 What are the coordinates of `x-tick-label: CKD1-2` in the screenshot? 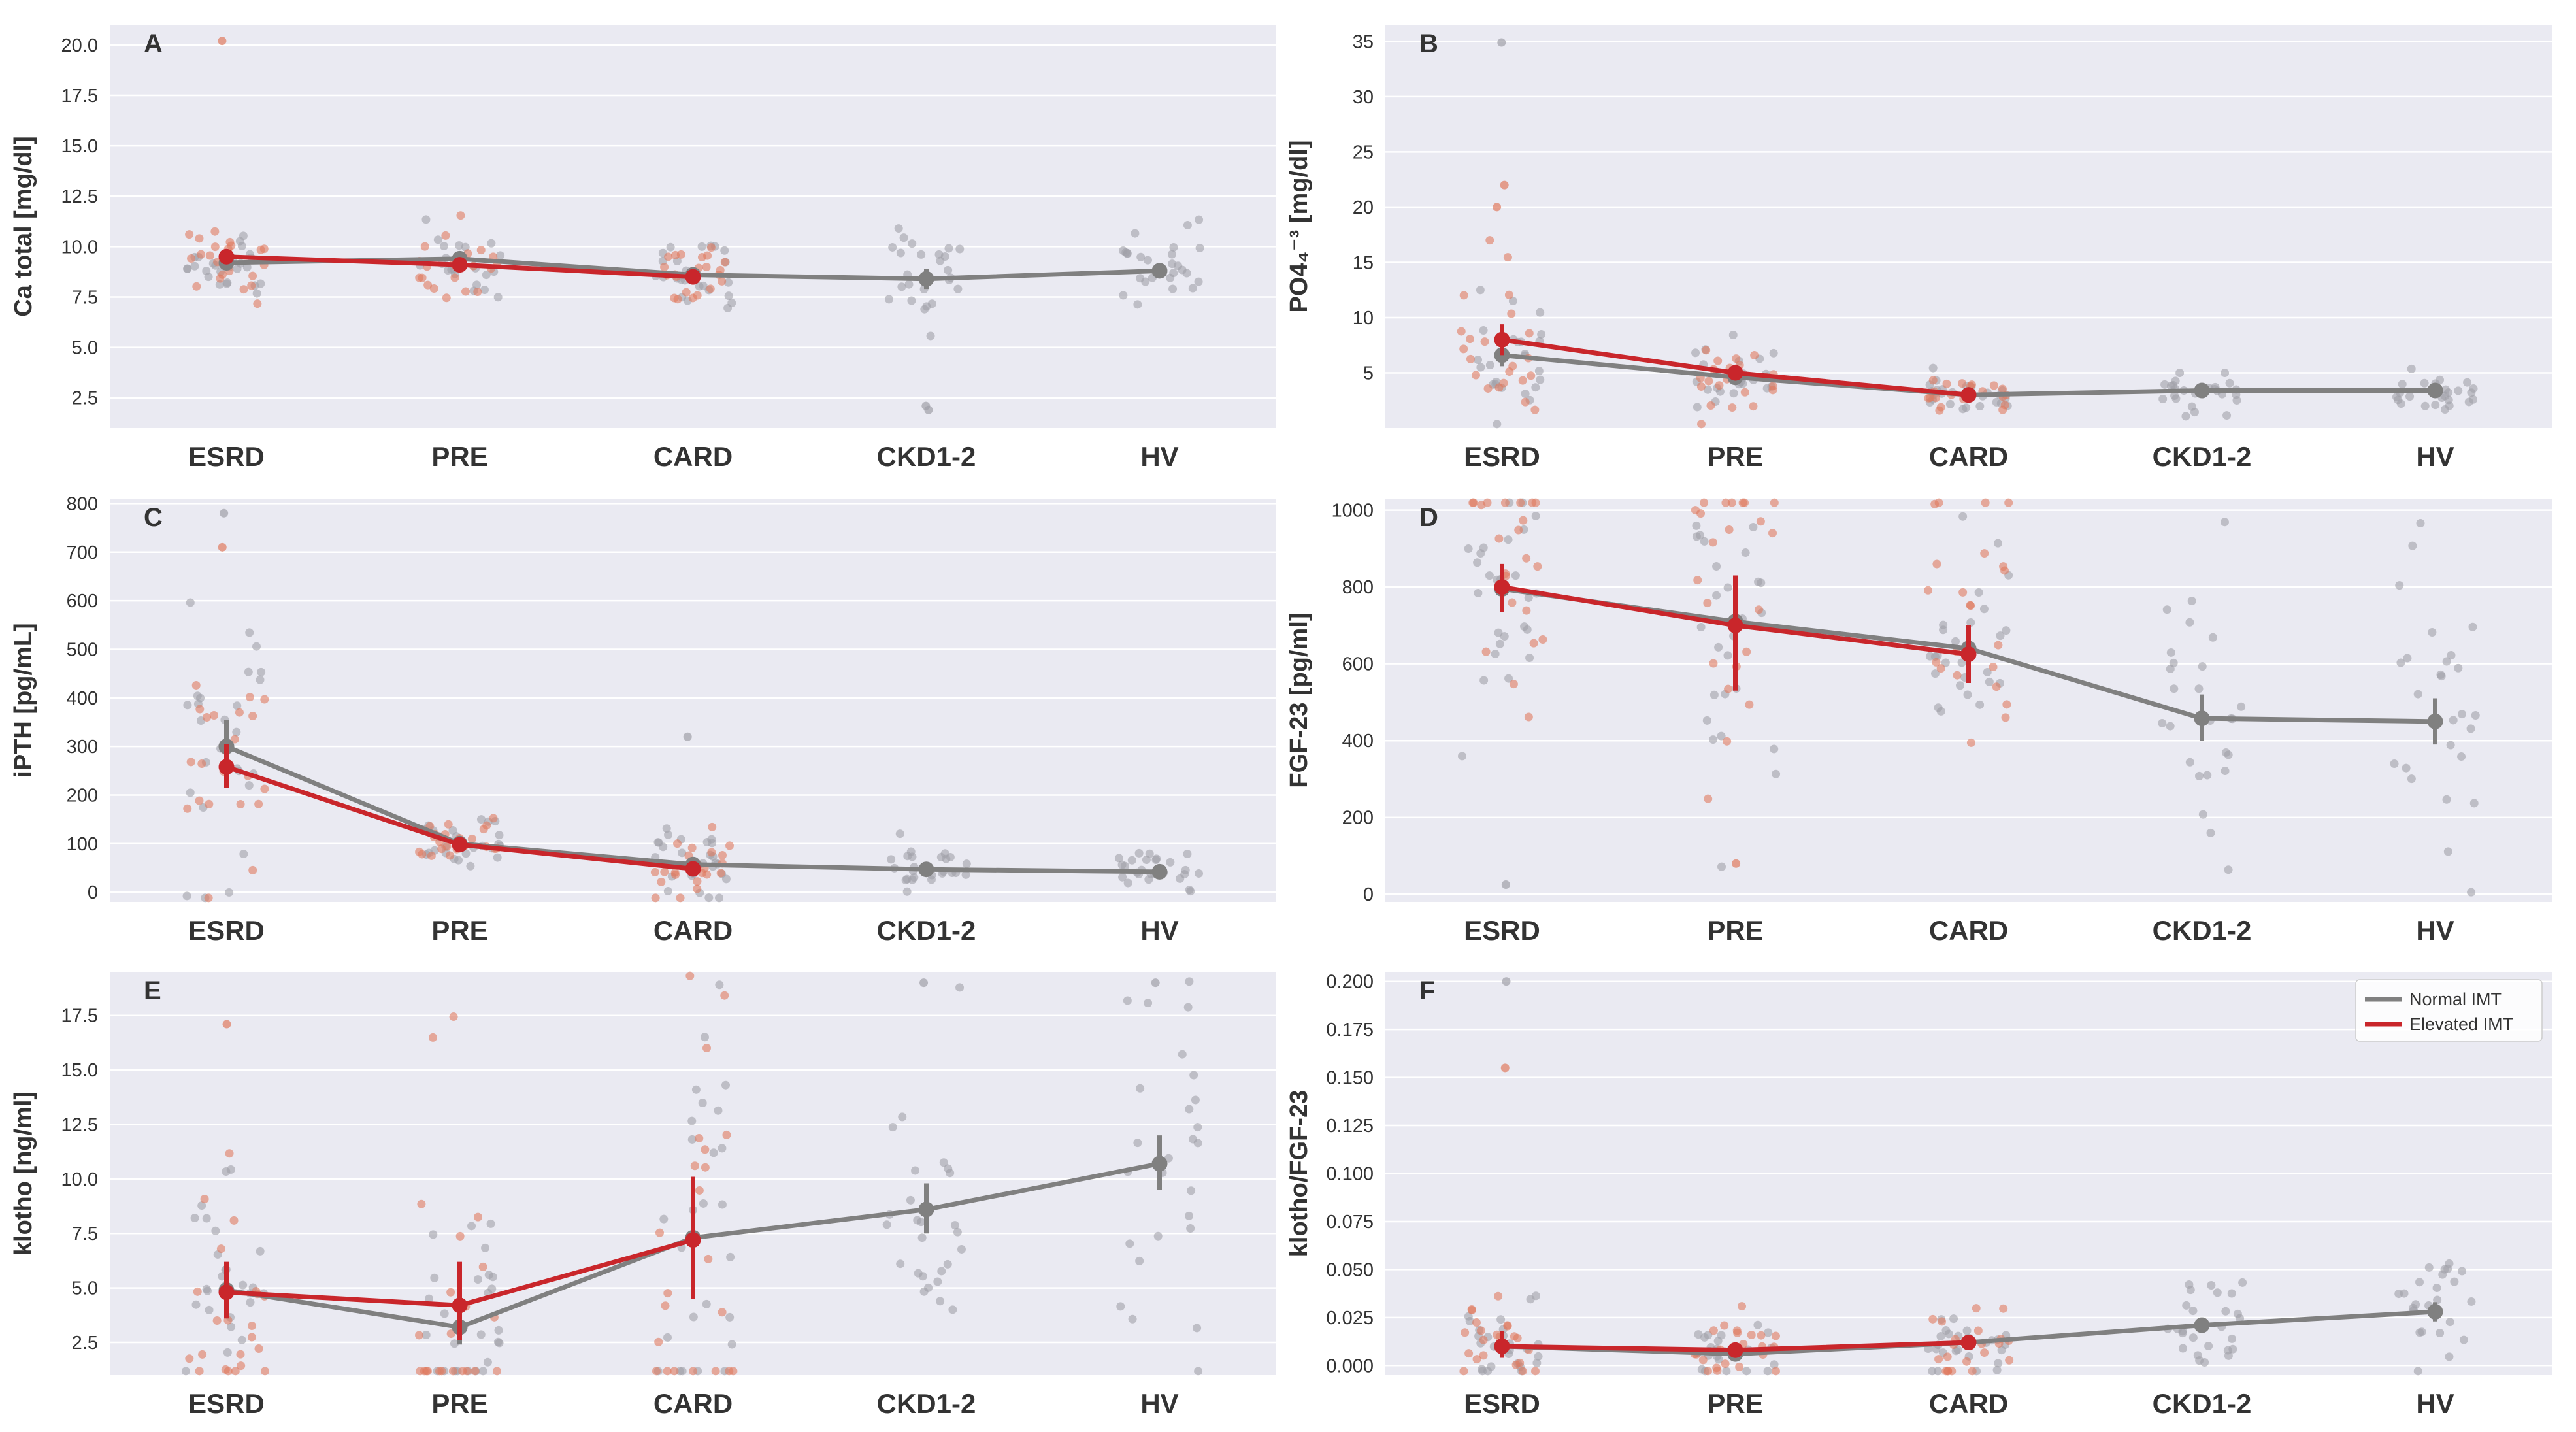 It's located at (2202, 1403).